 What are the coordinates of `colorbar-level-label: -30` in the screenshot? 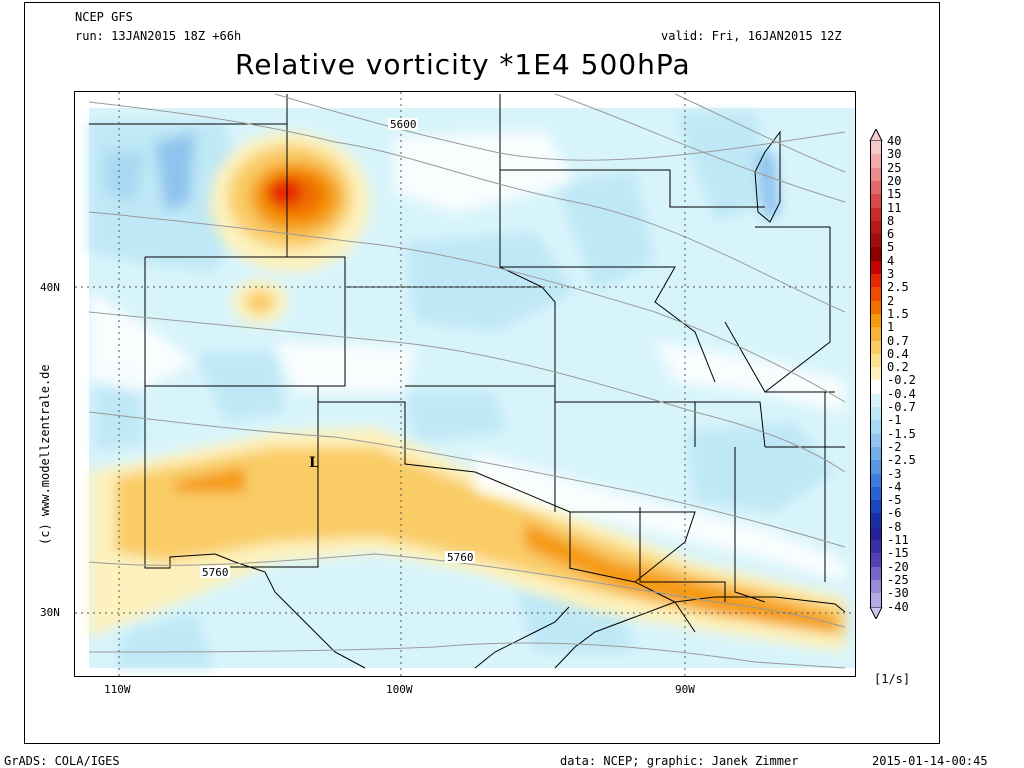 It's located at (898, 593).